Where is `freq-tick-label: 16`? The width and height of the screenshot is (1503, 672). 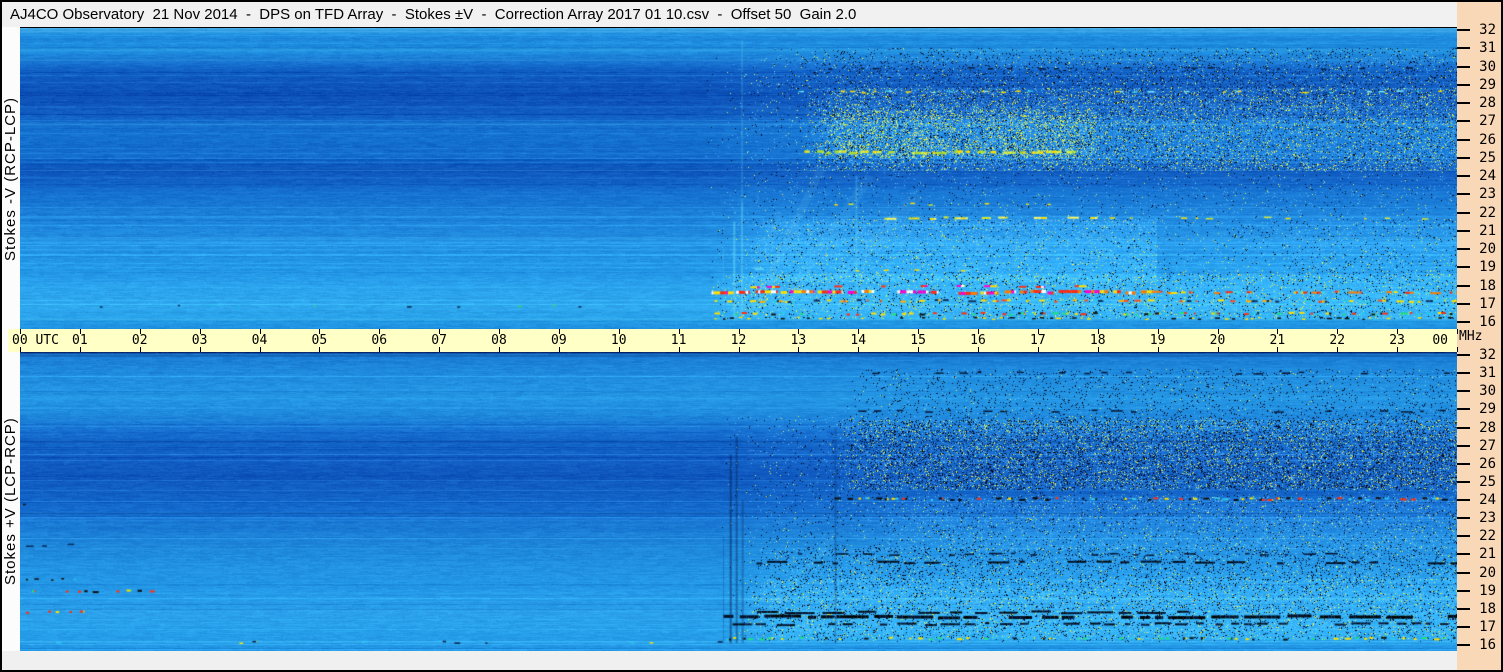 freq-tick-label: 16 is located at coordinates (1487, 322).